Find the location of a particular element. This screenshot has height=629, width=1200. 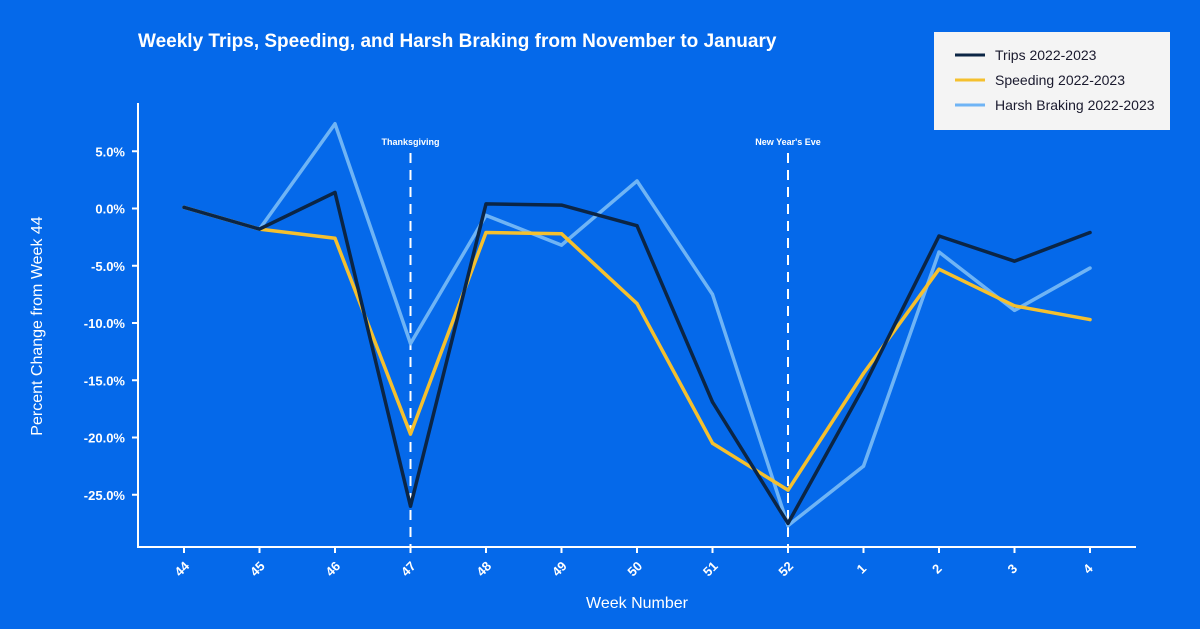

x-axis-title: Week Number is located at coordinates (637, 603).